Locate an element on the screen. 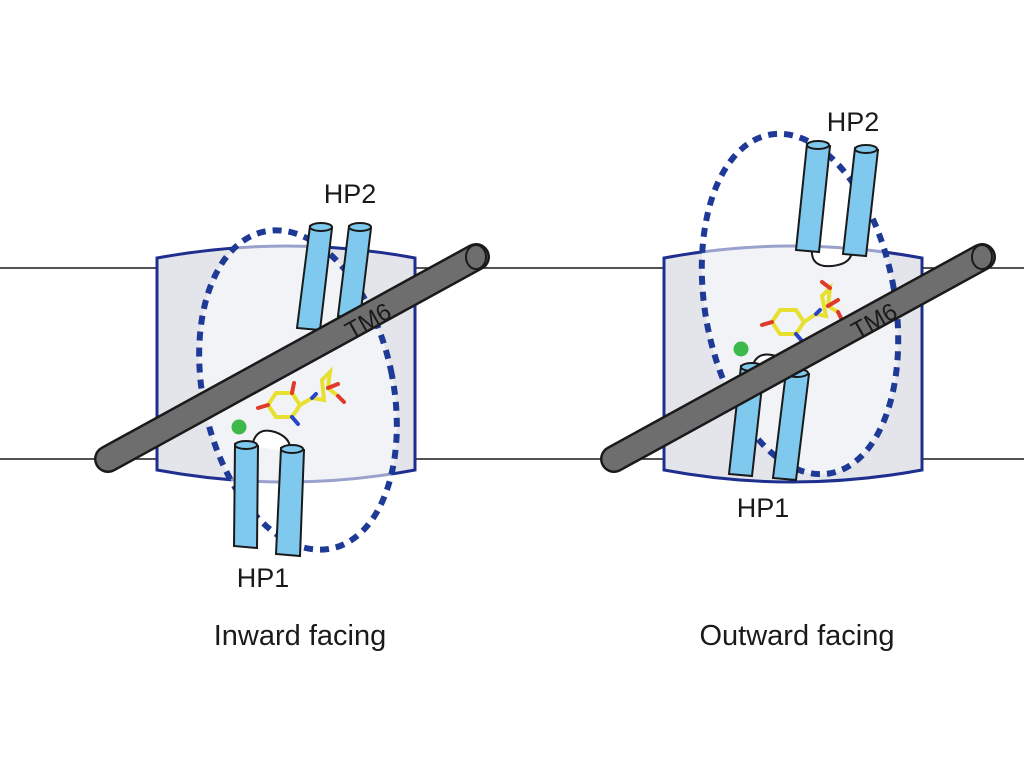  inward-facing-caption: Inward facing is located at coordinates (300, 636).